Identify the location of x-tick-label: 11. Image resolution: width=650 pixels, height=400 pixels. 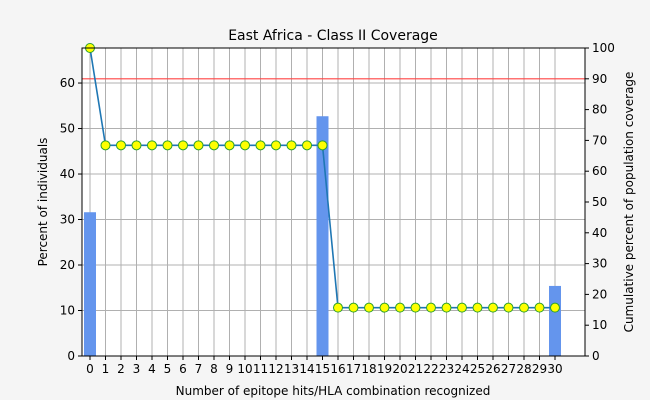
(260, 369).